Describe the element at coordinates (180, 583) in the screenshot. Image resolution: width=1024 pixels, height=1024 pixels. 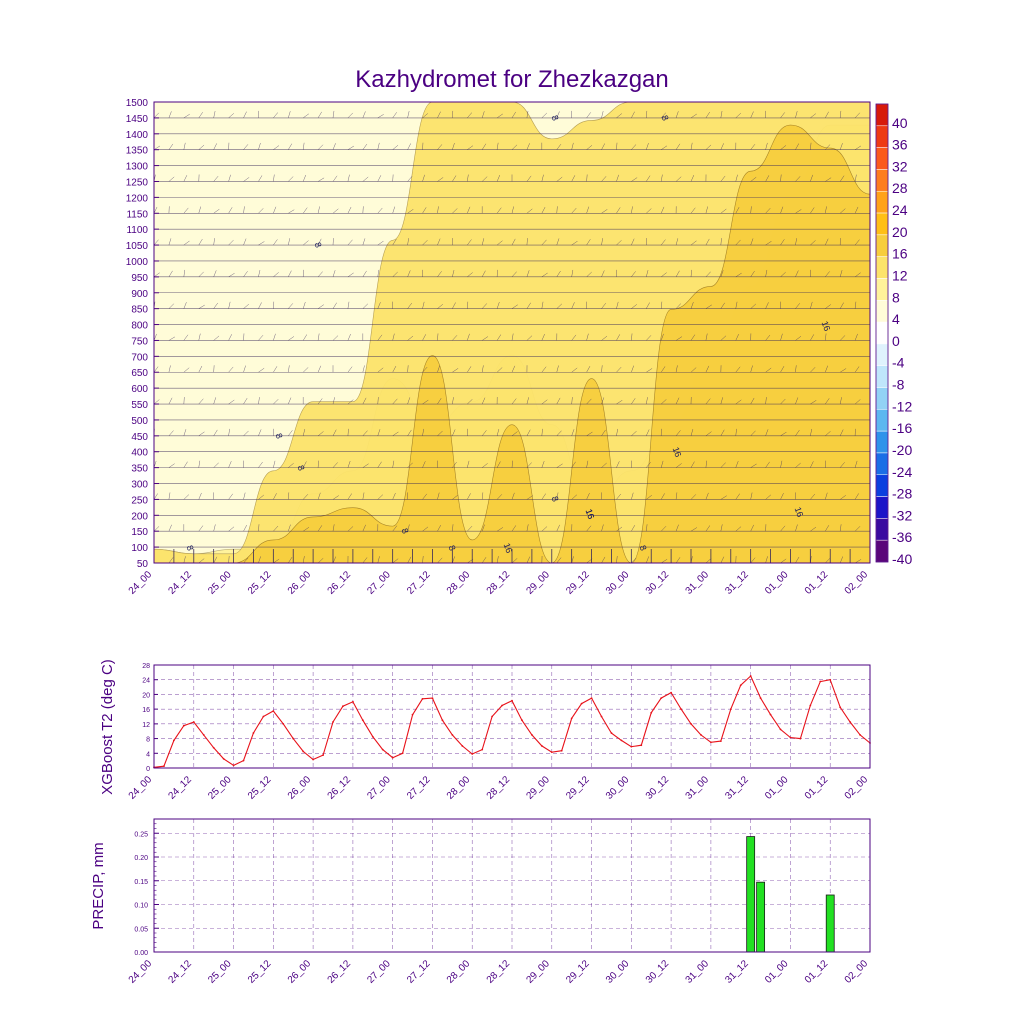
I see `x-tick-label: 24_12` at that location.